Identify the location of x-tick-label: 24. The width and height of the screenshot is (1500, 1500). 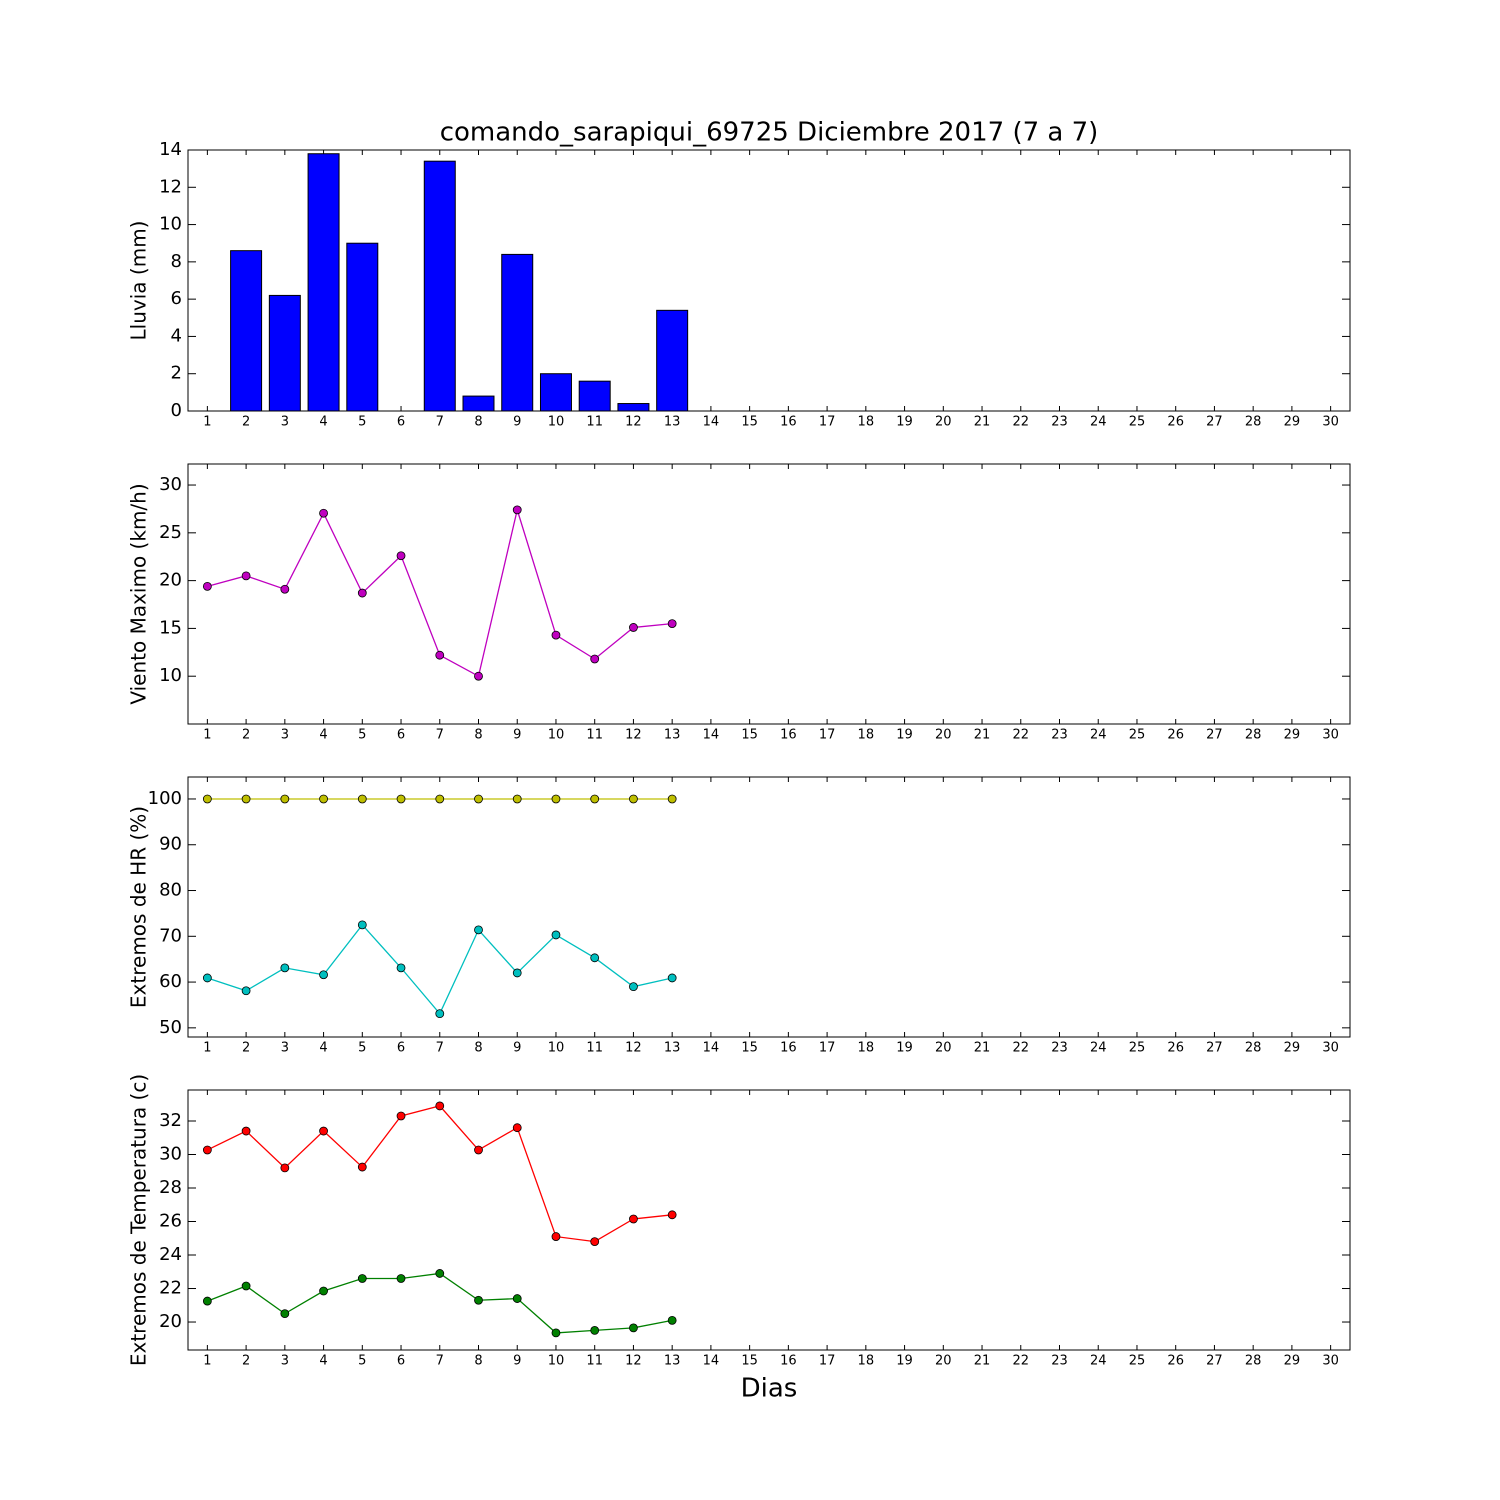
(1098, 1048).